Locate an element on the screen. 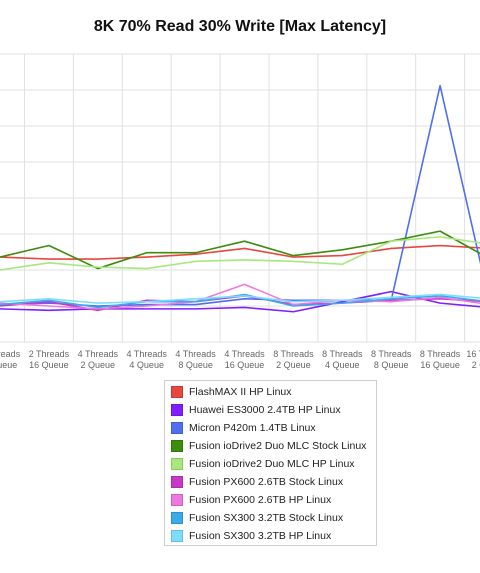 This screenshot has width=480, height=573. legend-item: FlashMAX II HP Linux is located at coordinates (270, 392).